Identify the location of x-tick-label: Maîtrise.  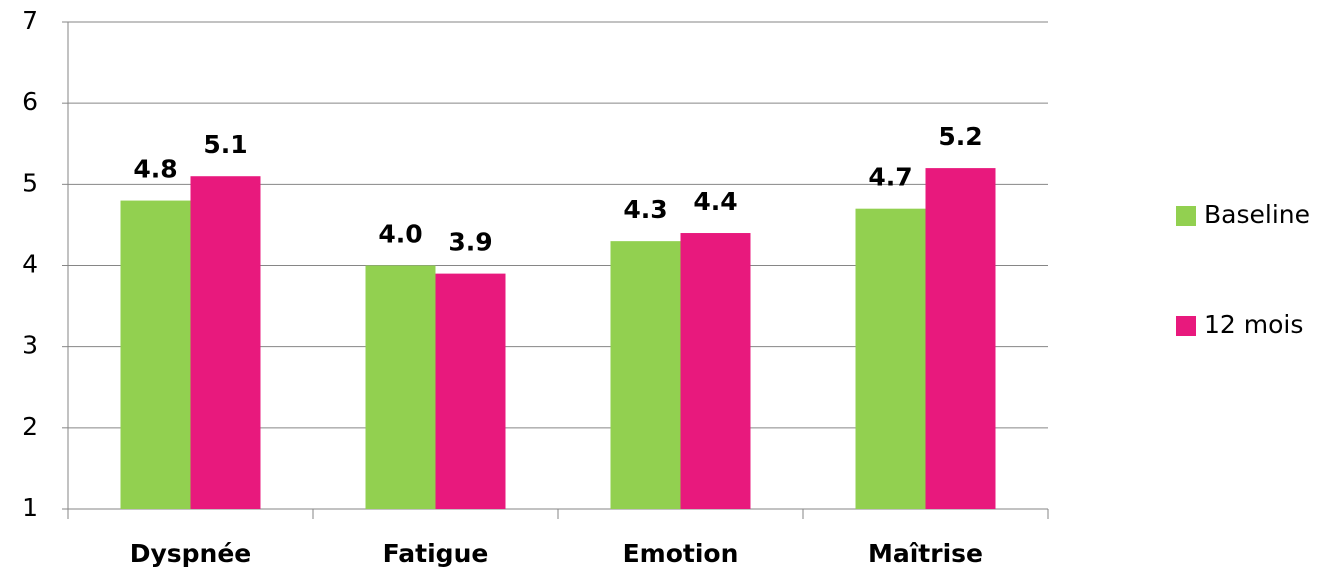
(925, 553).